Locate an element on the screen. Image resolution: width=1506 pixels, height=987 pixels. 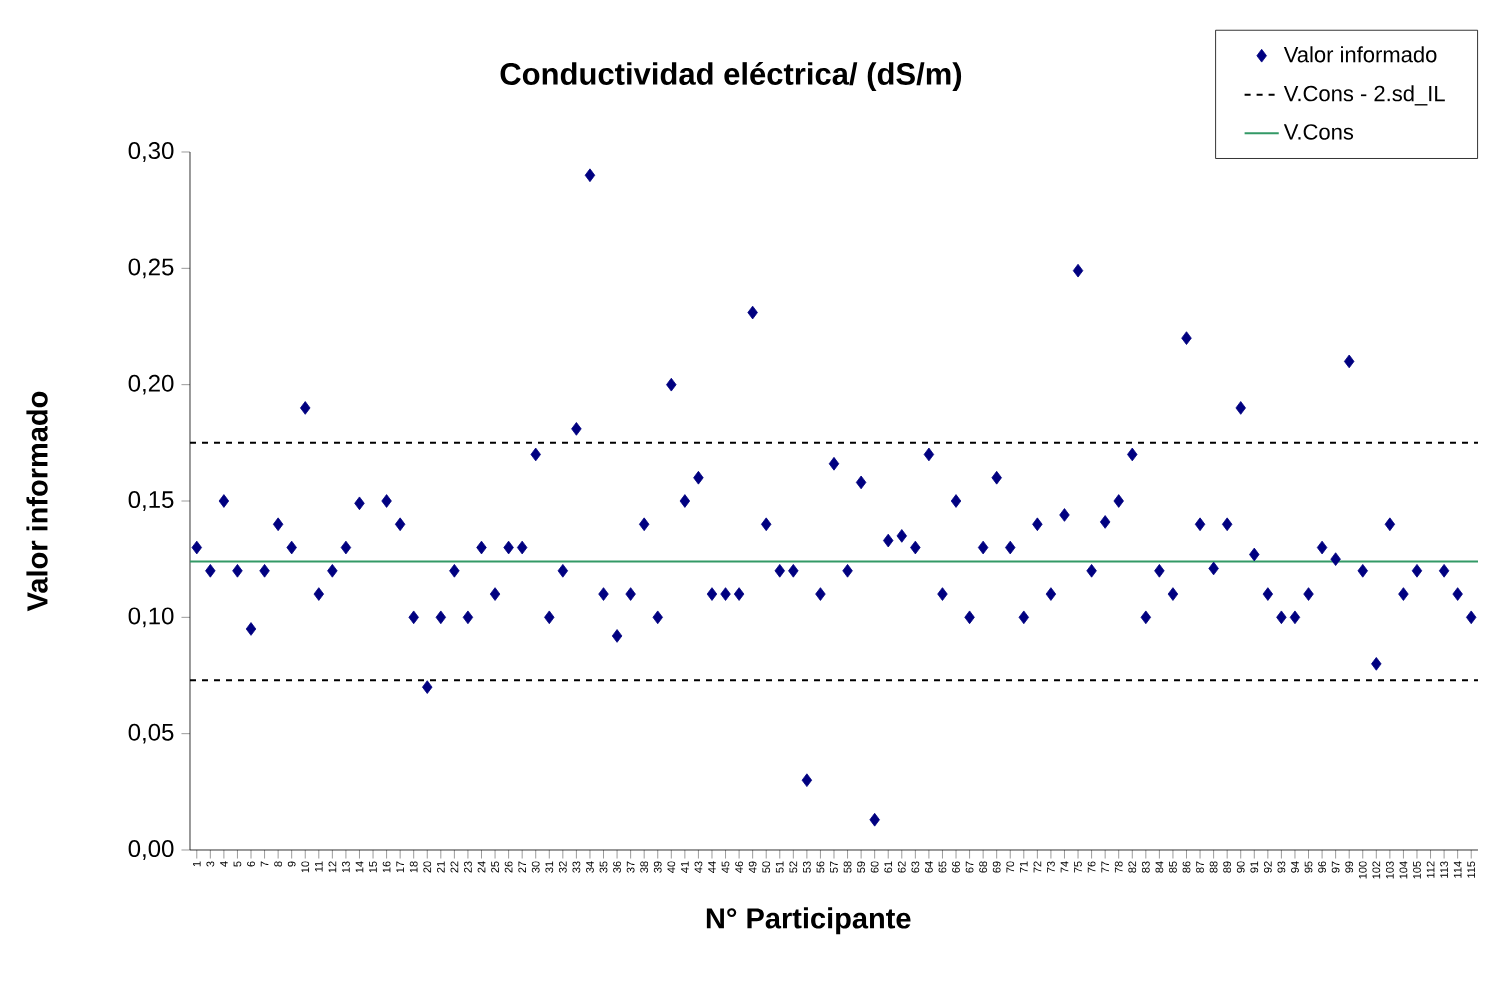
x-tick-label: 71 is located at coordinates (1024, 867).